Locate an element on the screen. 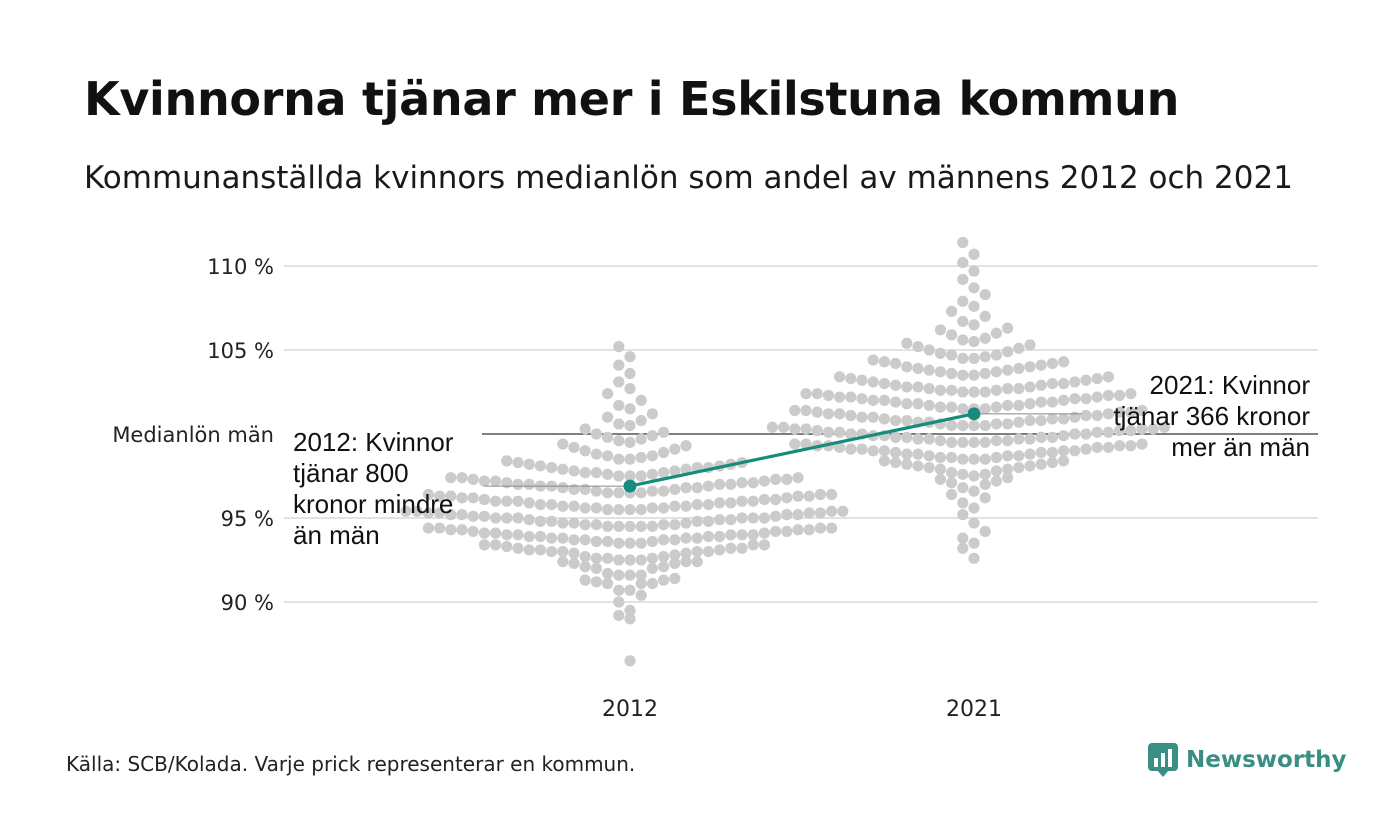 Image resolution: width=1400 pixels, height=840 pixels. y-tick-label: 105 % is located at coordinates (240, 351).